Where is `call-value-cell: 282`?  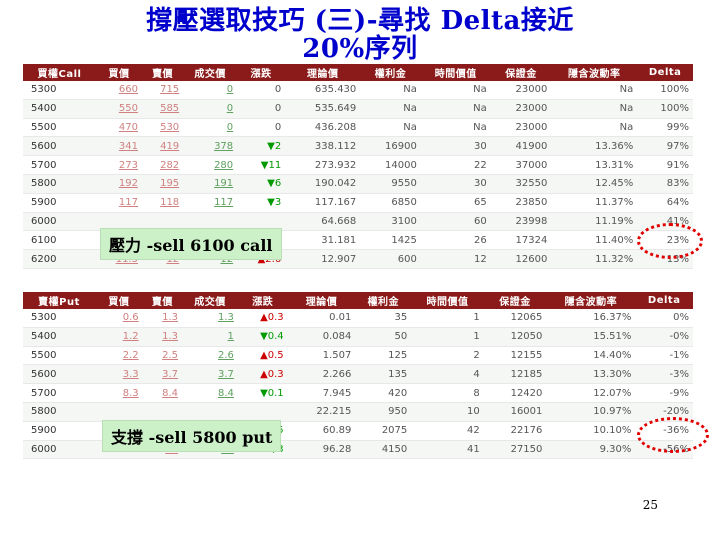 call-value-cell: 282 is located at coordinates (162, 165).